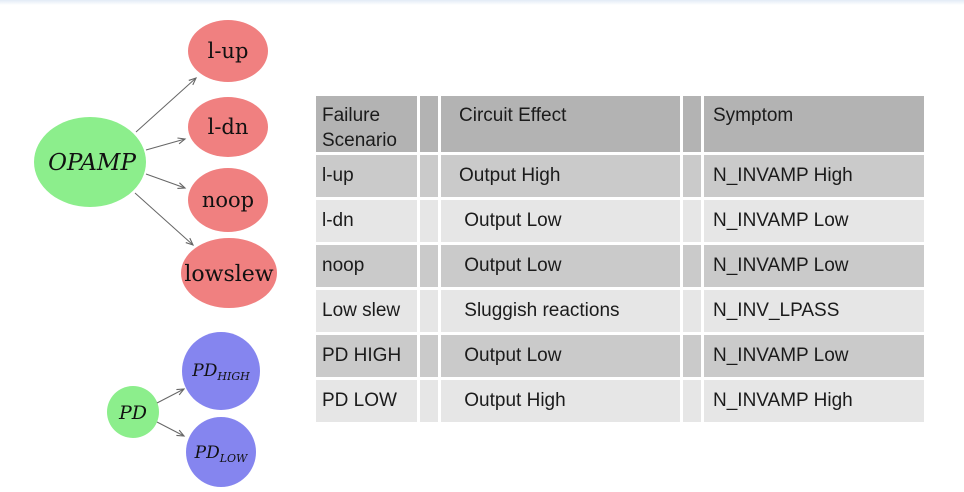  Describe the element at coordinates (366, 356) in the screenshot. I see `cell-scenario: PD HIGH` at that location.